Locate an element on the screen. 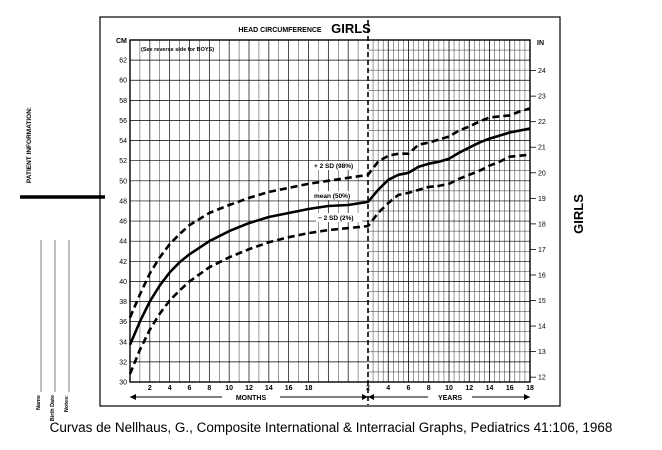  year-tick-label: 10 is located at coordinates (449, 388).